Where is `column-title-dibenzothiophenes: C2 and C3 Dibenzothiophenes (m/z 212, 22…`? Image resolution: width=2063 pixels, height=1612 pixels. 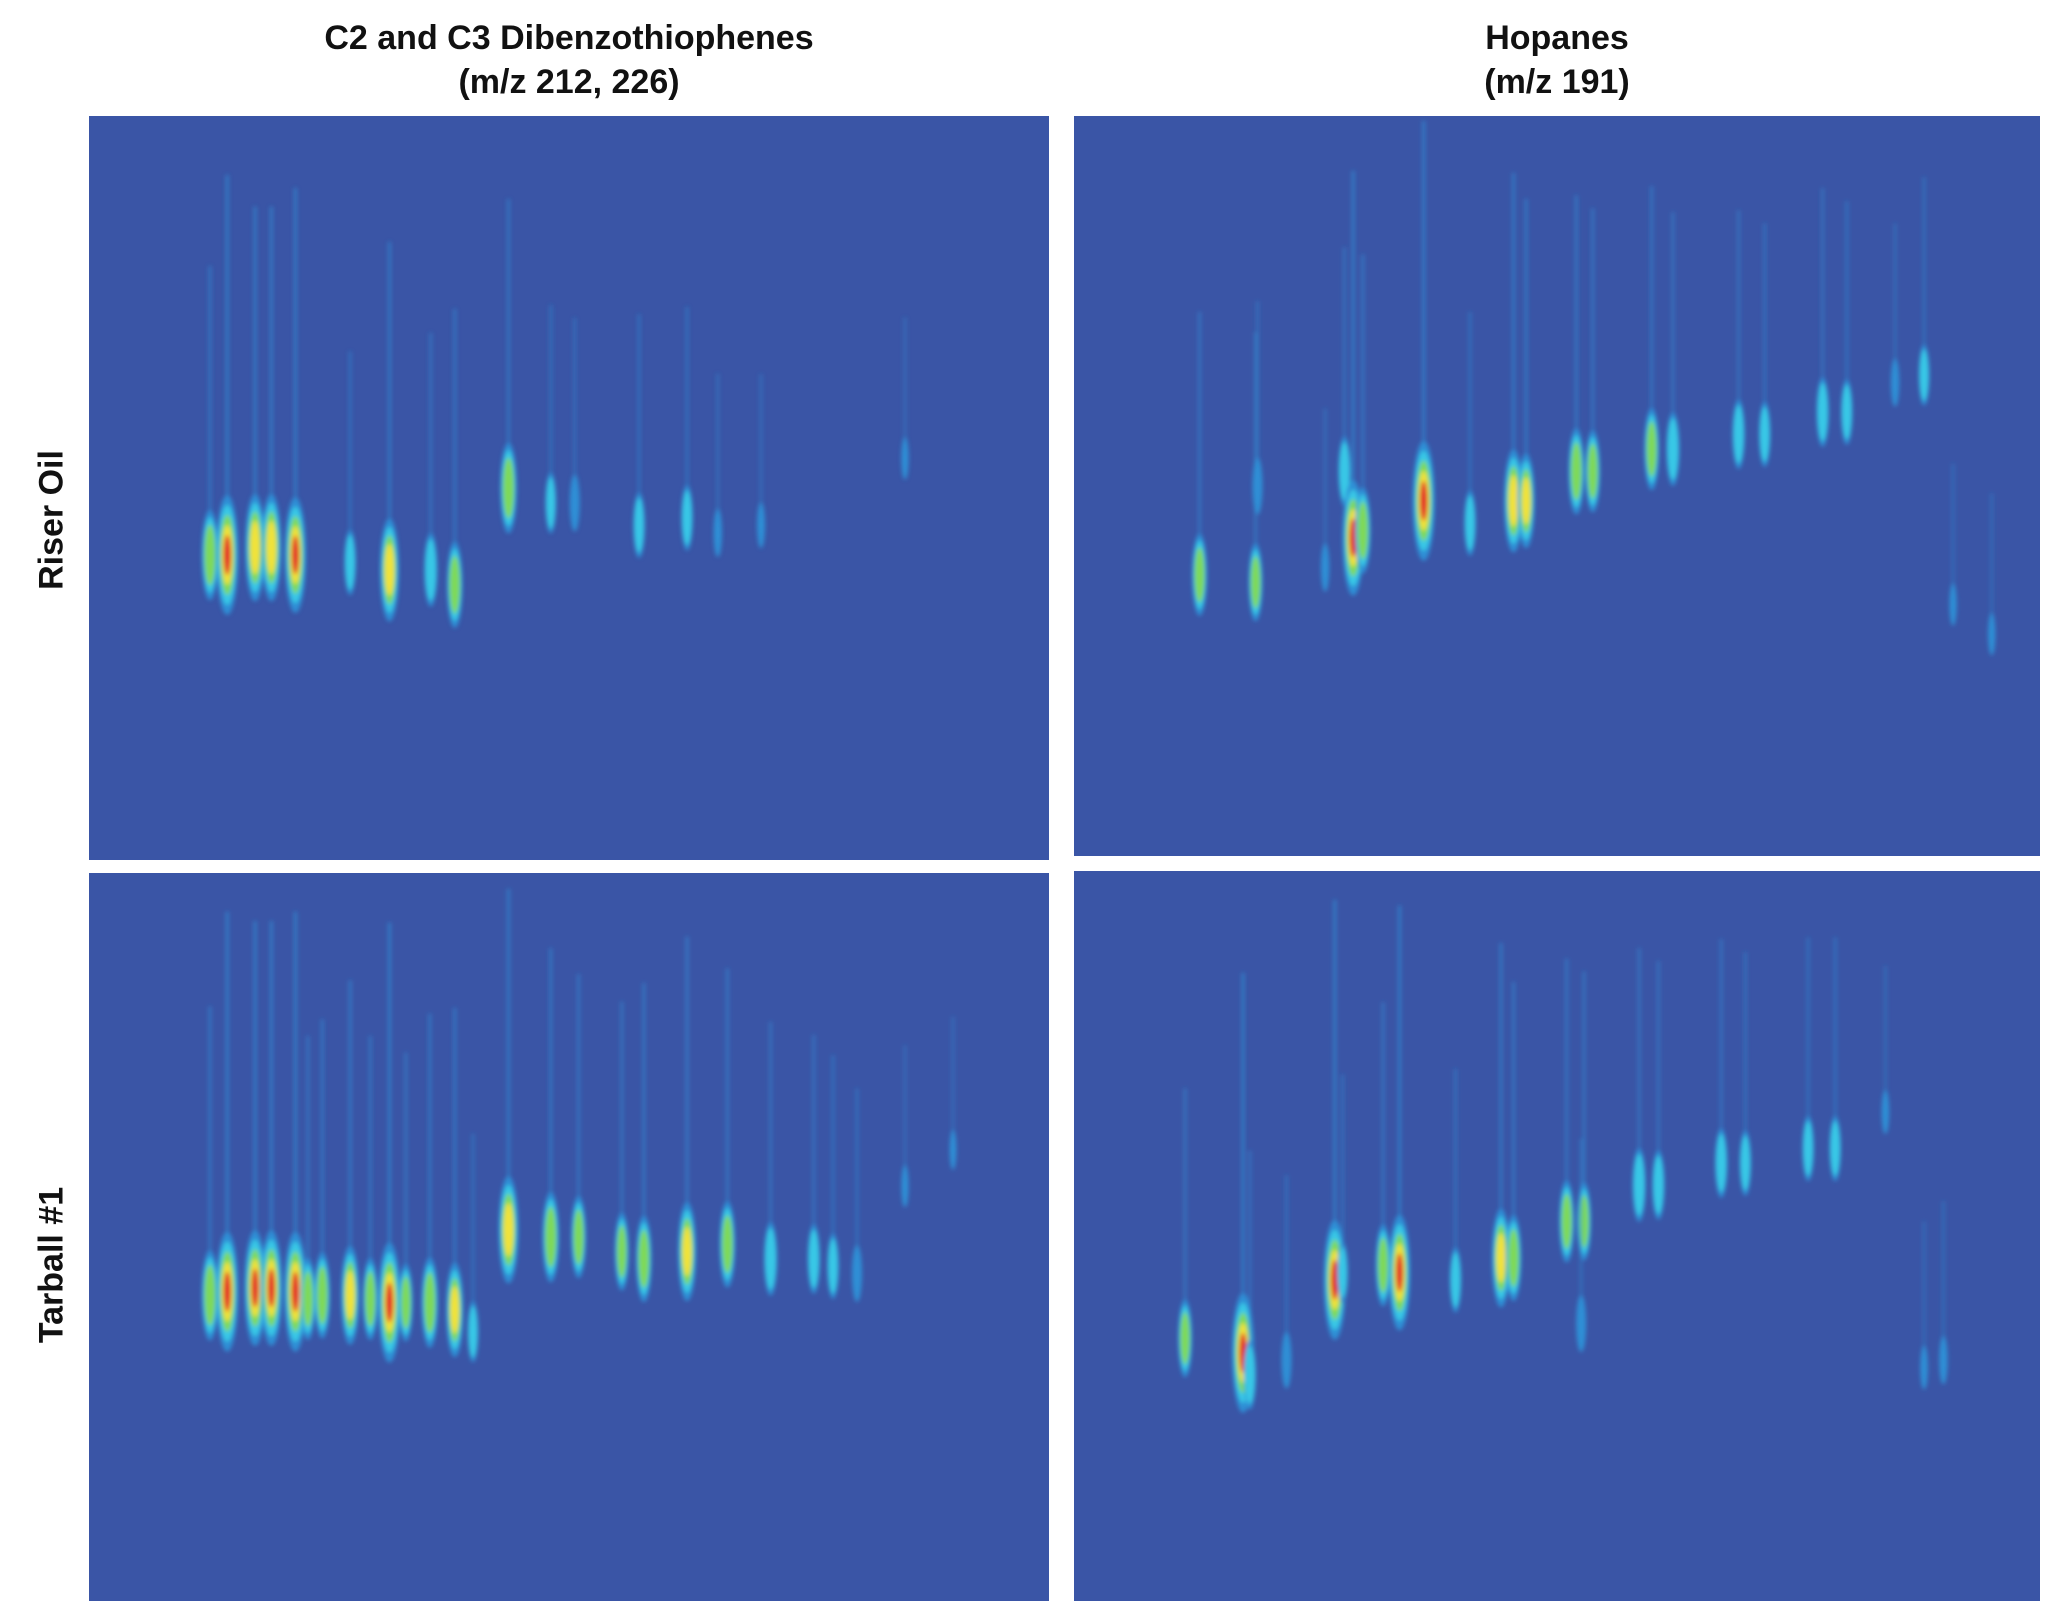 column-title-dibenzothiophenes: C2 and C3 Dibenzothiophenes (m/z 212, 22… is located at coordinates (569, 60).